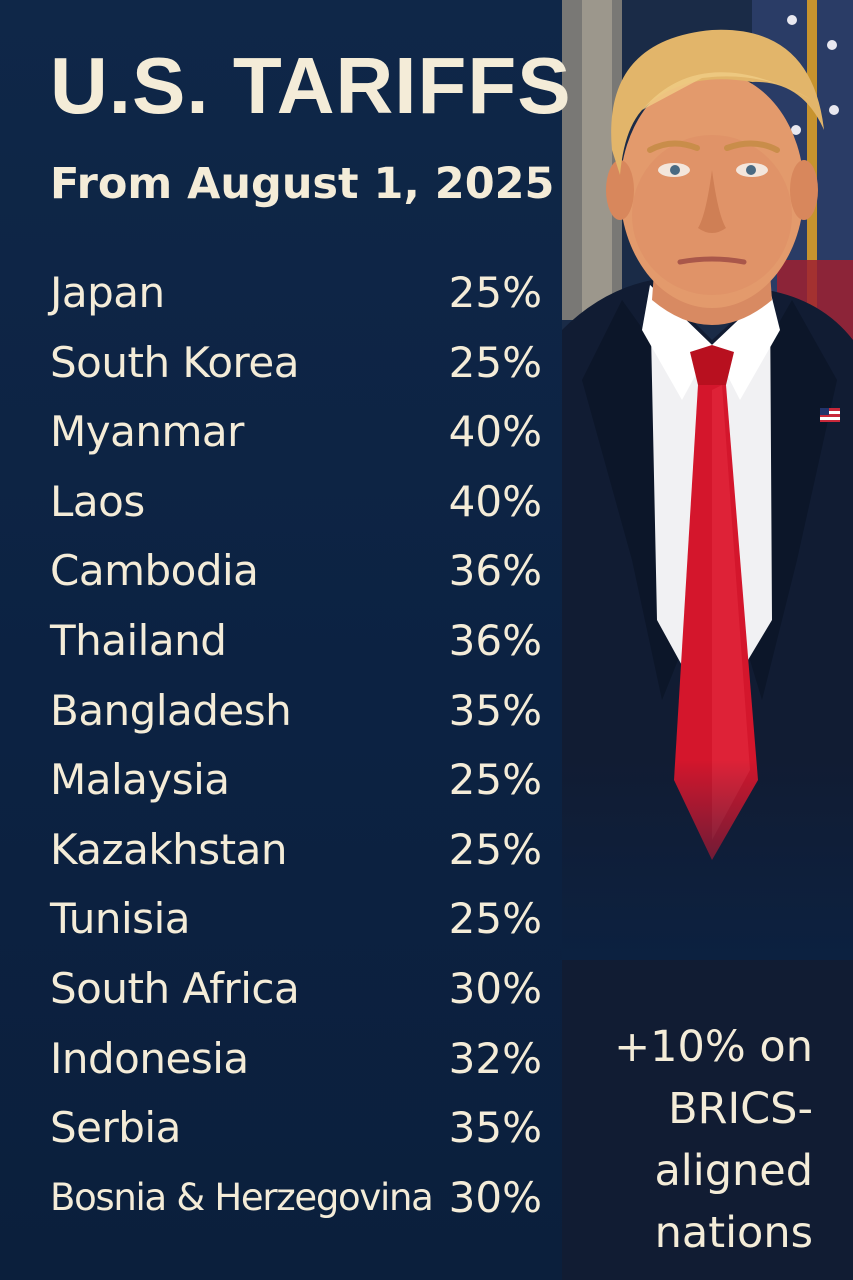  What do you see at coordinates (296, 854) in the screenshot?
I see `tariff-row: Kazakhstan 25%` at bounding box center [296, 854].